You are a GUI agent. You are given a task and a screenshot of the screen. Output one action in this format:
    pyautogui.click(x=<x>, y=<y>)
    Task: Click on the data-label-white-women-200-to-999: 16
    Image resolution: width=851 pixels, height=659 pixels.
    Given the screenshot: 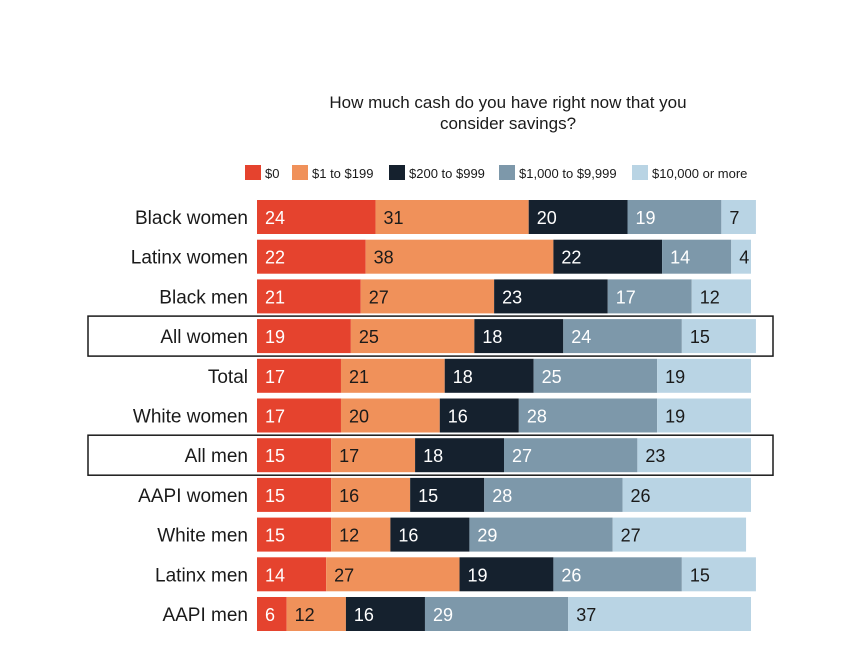 What is the action you would take?
    pyautogui.click(x=458, y=417)
    